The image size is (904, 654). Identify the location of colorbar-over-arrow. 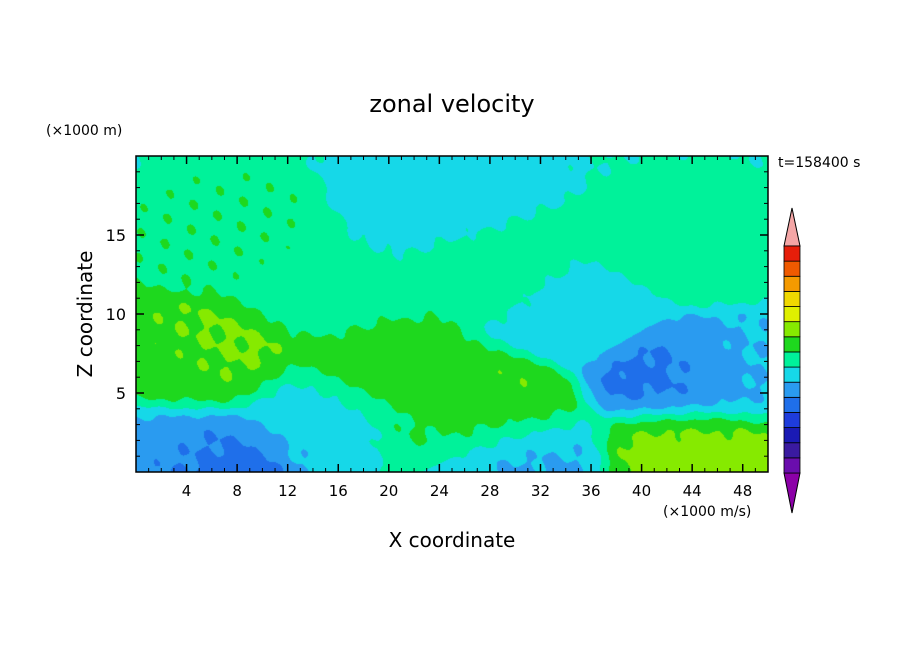
(792, 227).